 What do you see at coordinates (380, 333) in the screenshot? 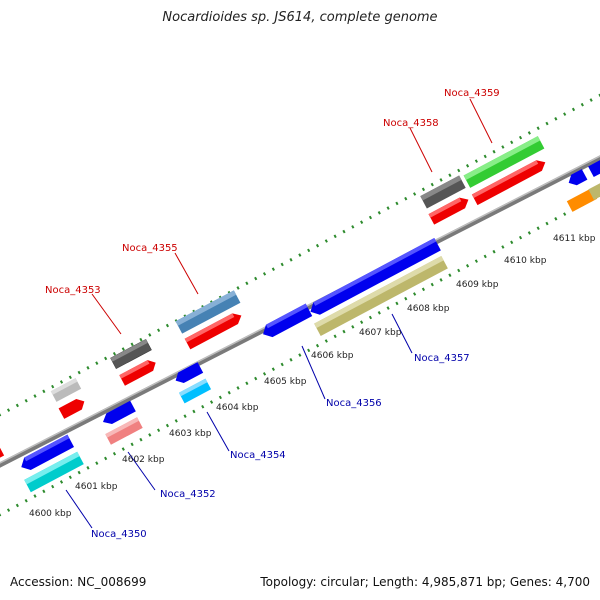
I see `tick-label: 4607 kbp` at bounding box center [380, 333].